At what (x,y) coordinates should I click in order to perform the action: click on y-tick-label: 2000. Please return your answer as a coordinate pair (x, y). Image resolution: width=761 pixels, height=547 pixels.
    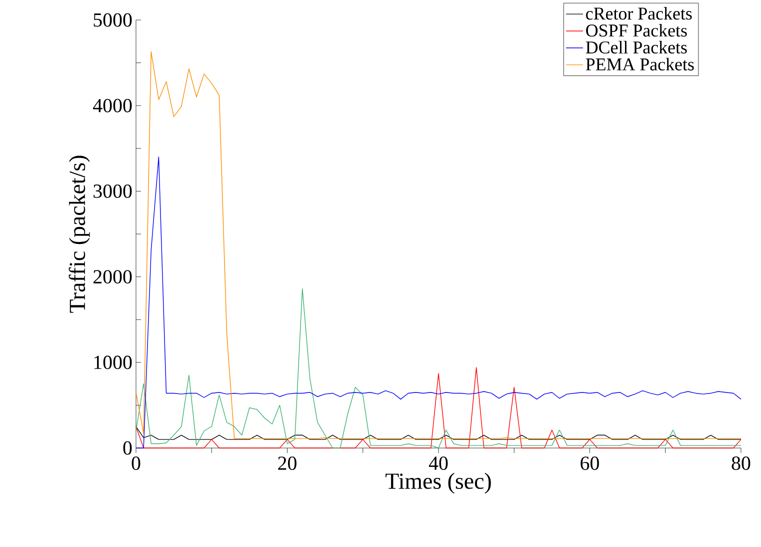
    Looking at the image, I should click on (113, 277).